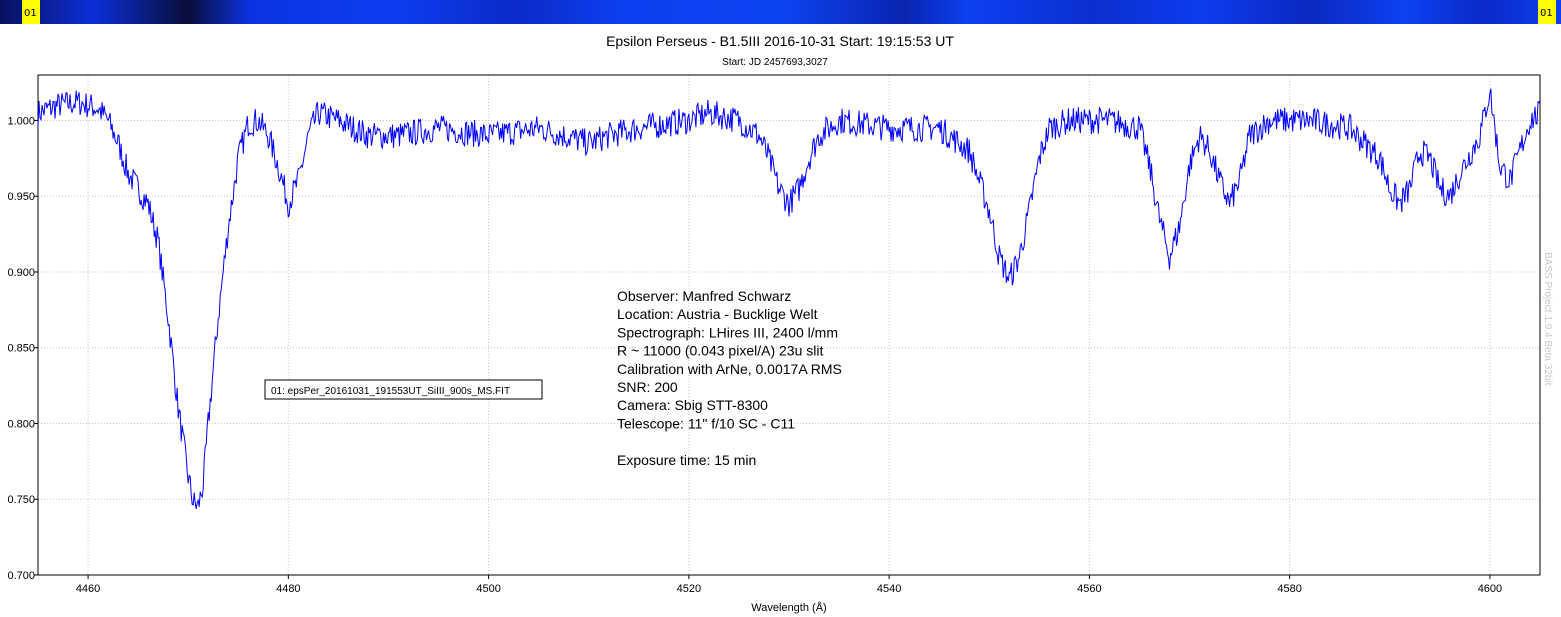 The width and height of the screenshot is (1561, 617). What do you see at coordinates (288, 589) in the screenshot?
I see `x-tick-label: 4480` at bounding box center [288, 589].